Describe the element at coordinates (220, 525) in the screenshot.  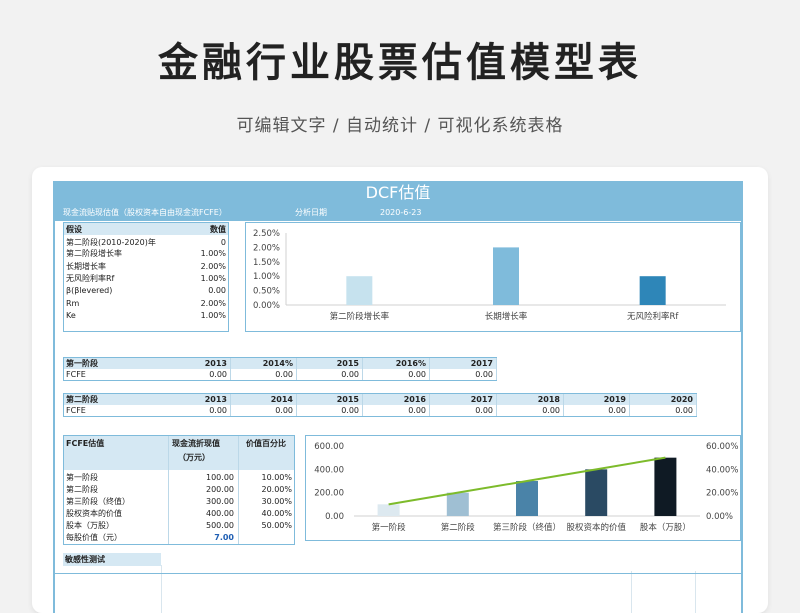
I see `fcfe-row-pv: 500.00` at that location.